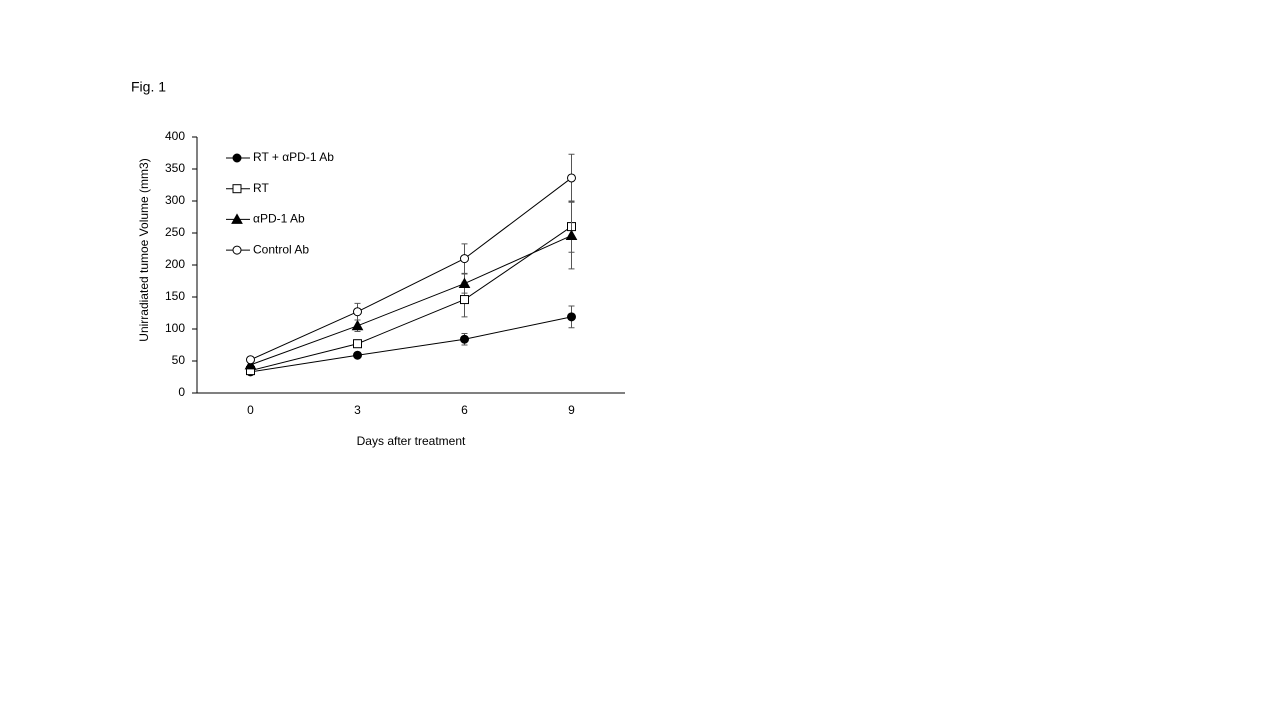  Describe the element at coordinates (279, 219) in the screenshot. I see `legend-label: αPD-1 Ab` at that location.